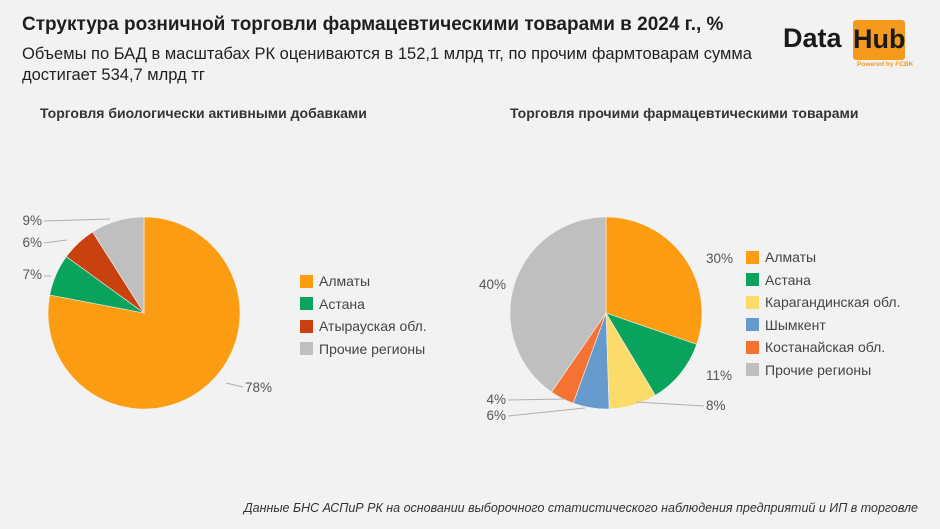  I want to click on pie2-label-1: 11%, so click(719, 375).